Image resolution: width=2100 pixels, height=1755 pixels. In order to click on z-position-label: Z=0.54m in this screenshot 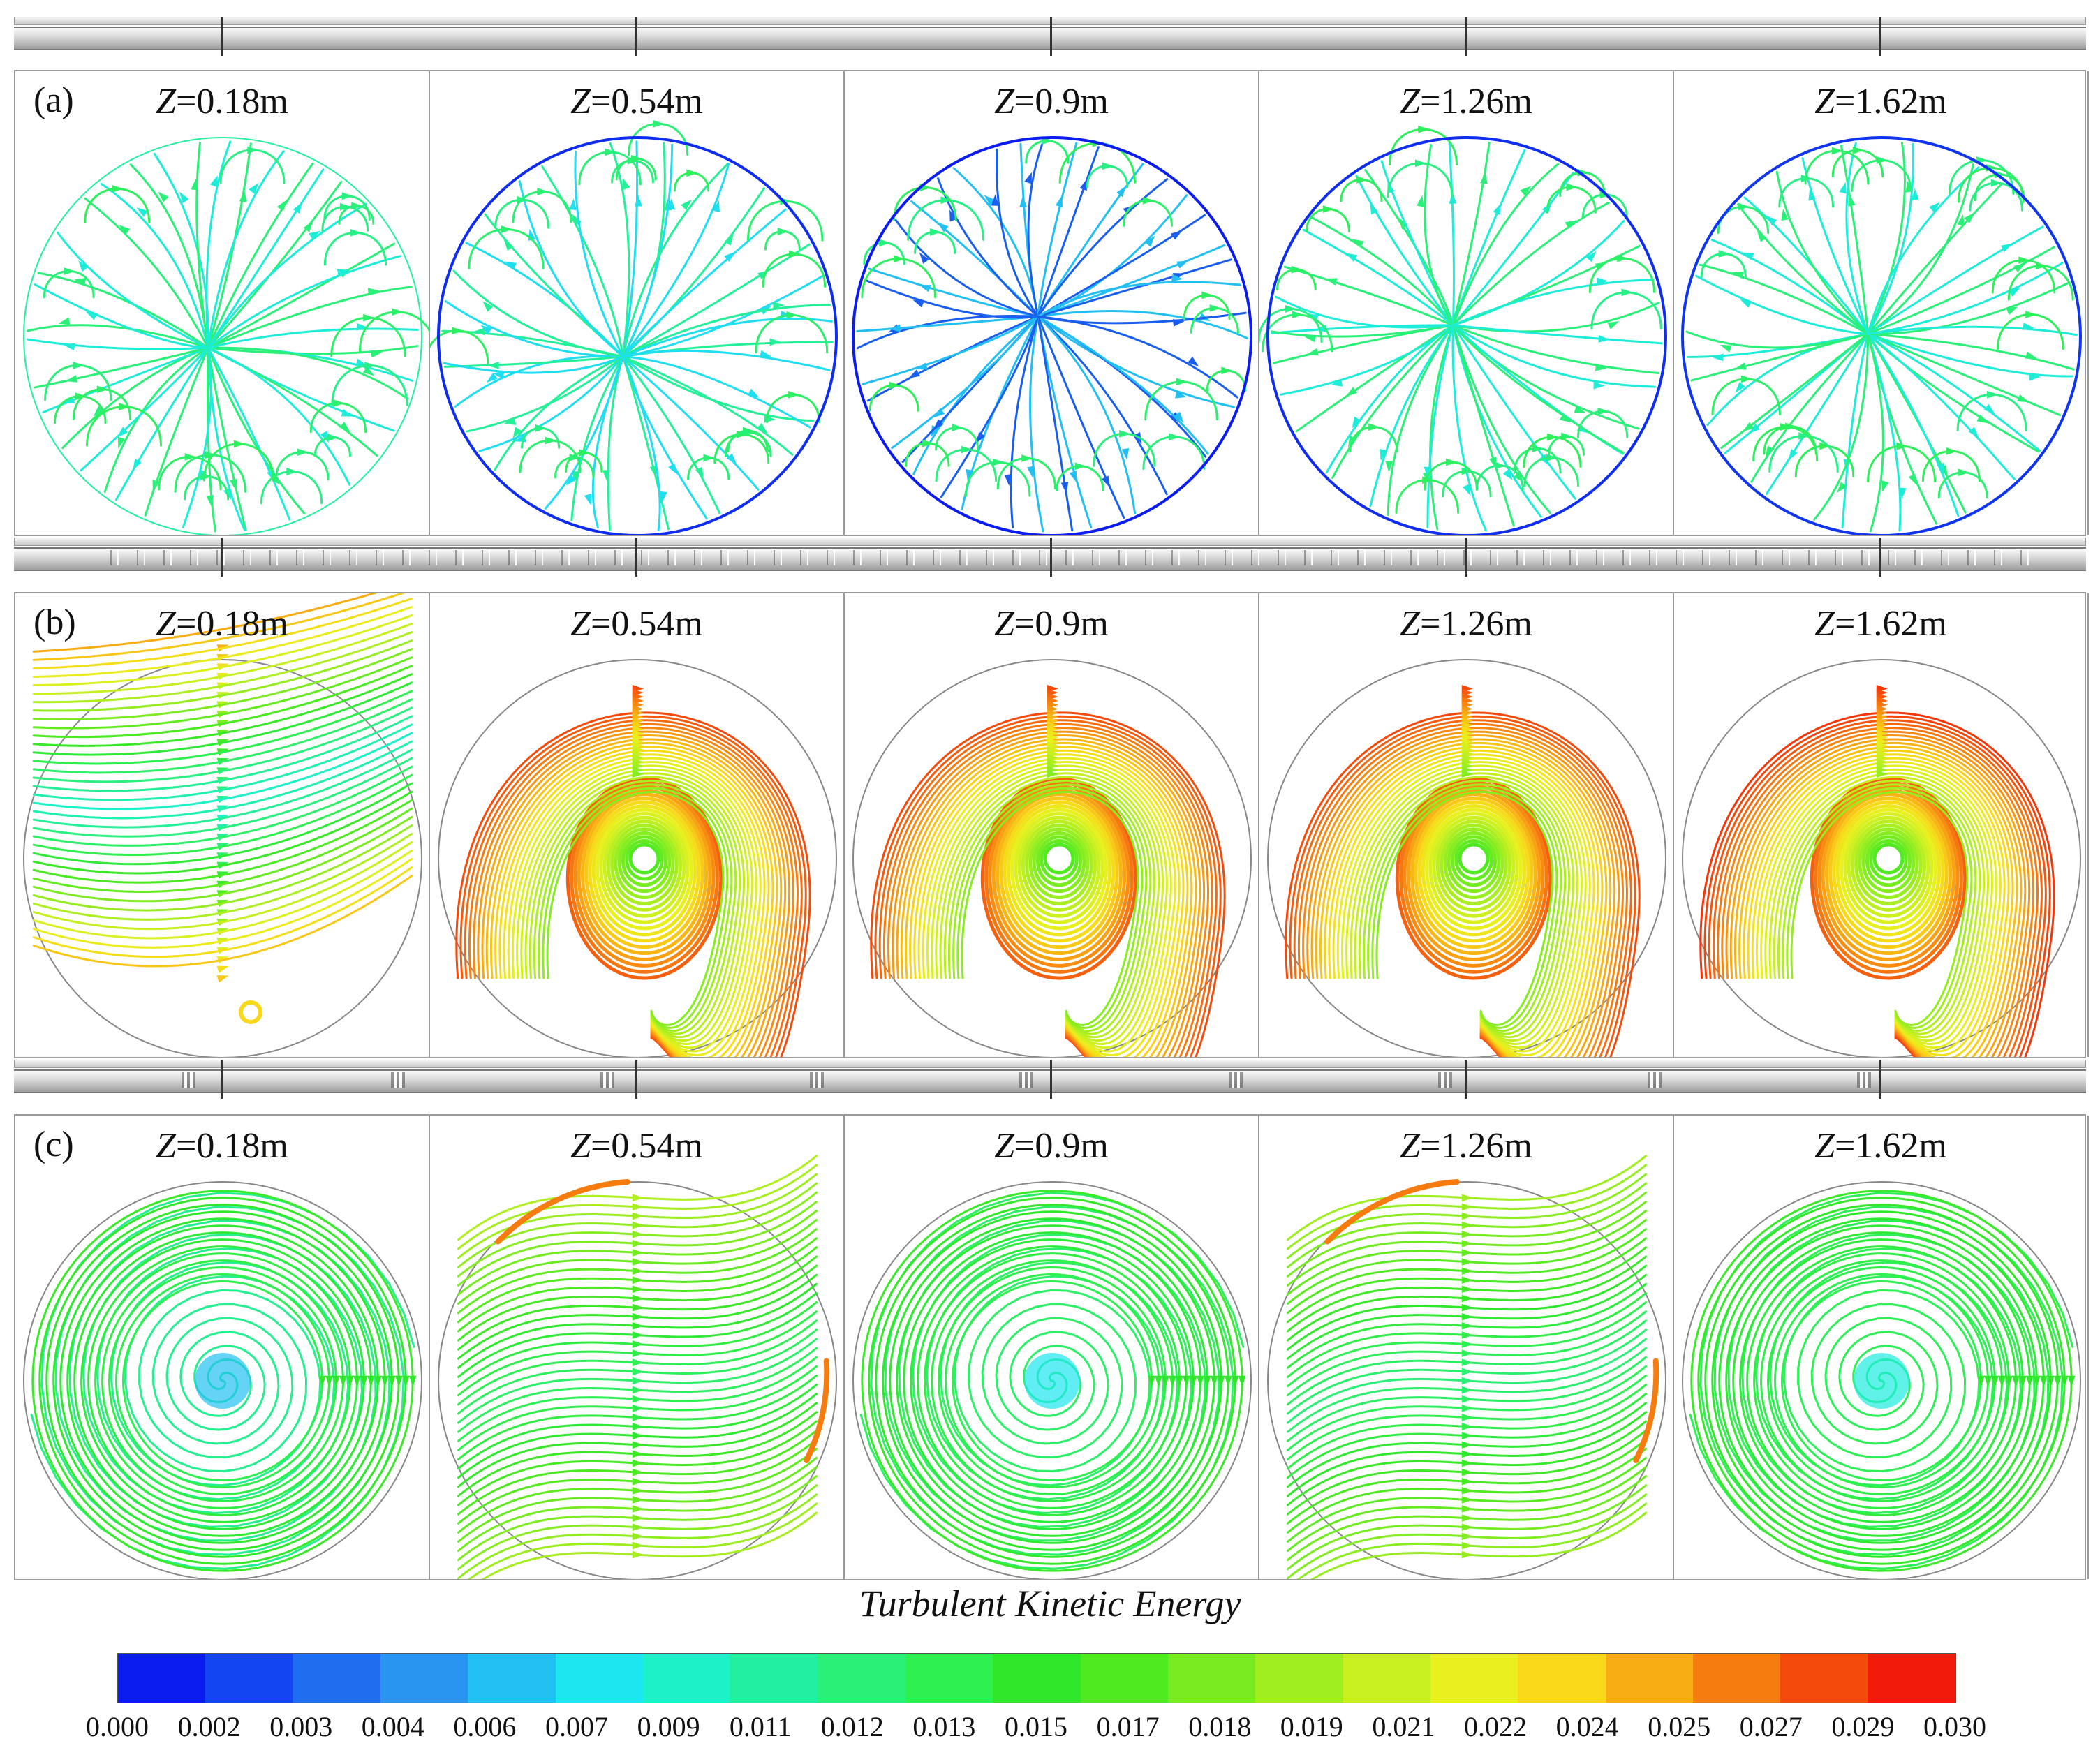, I will do `click(636, 624)`.